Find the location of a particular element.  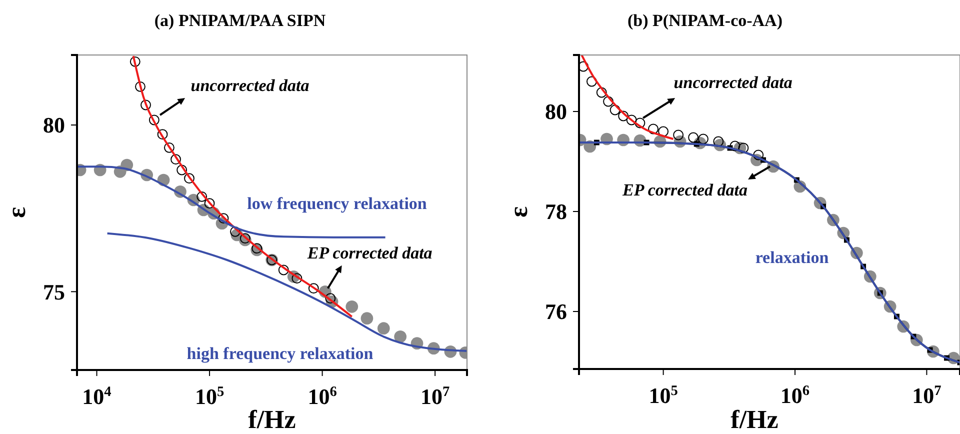

y-tick-label: 78 is located at coordinates (556, 211).